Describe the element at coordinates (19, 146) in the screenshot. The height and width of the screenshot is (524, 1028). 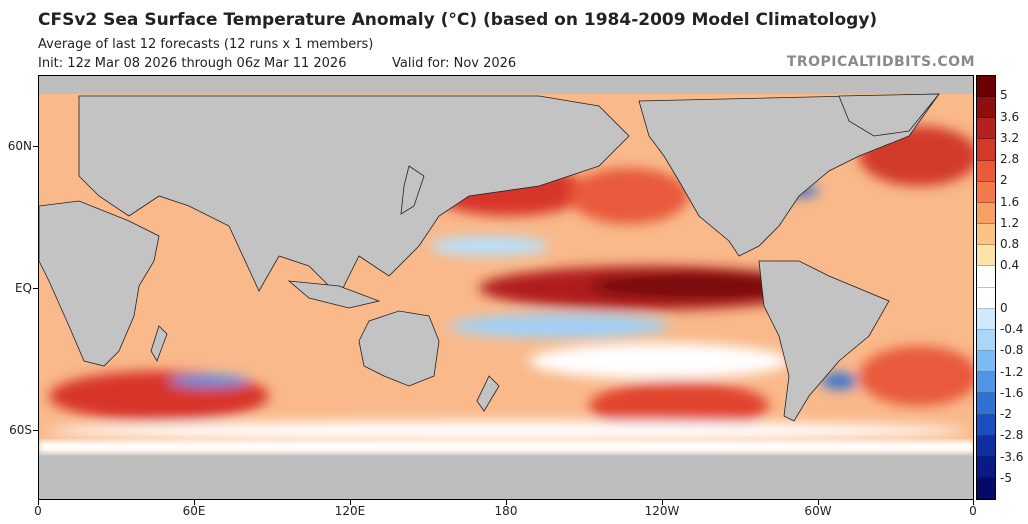
I see `lat-label-60n: 60N` at that location.